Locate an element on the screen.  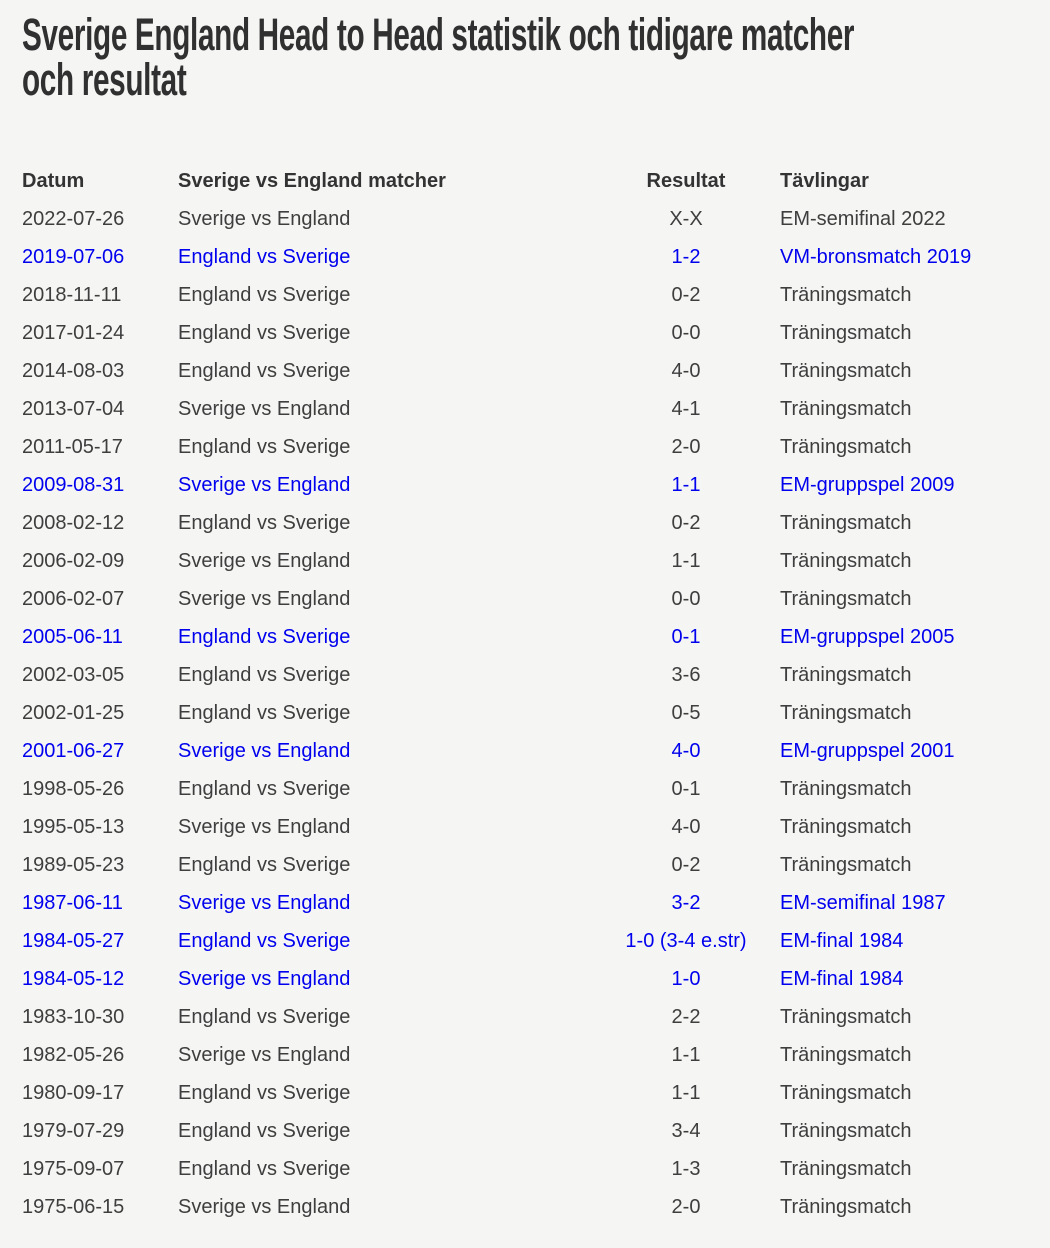
result-cell: 0-1 is located at coordinates (686, 788).